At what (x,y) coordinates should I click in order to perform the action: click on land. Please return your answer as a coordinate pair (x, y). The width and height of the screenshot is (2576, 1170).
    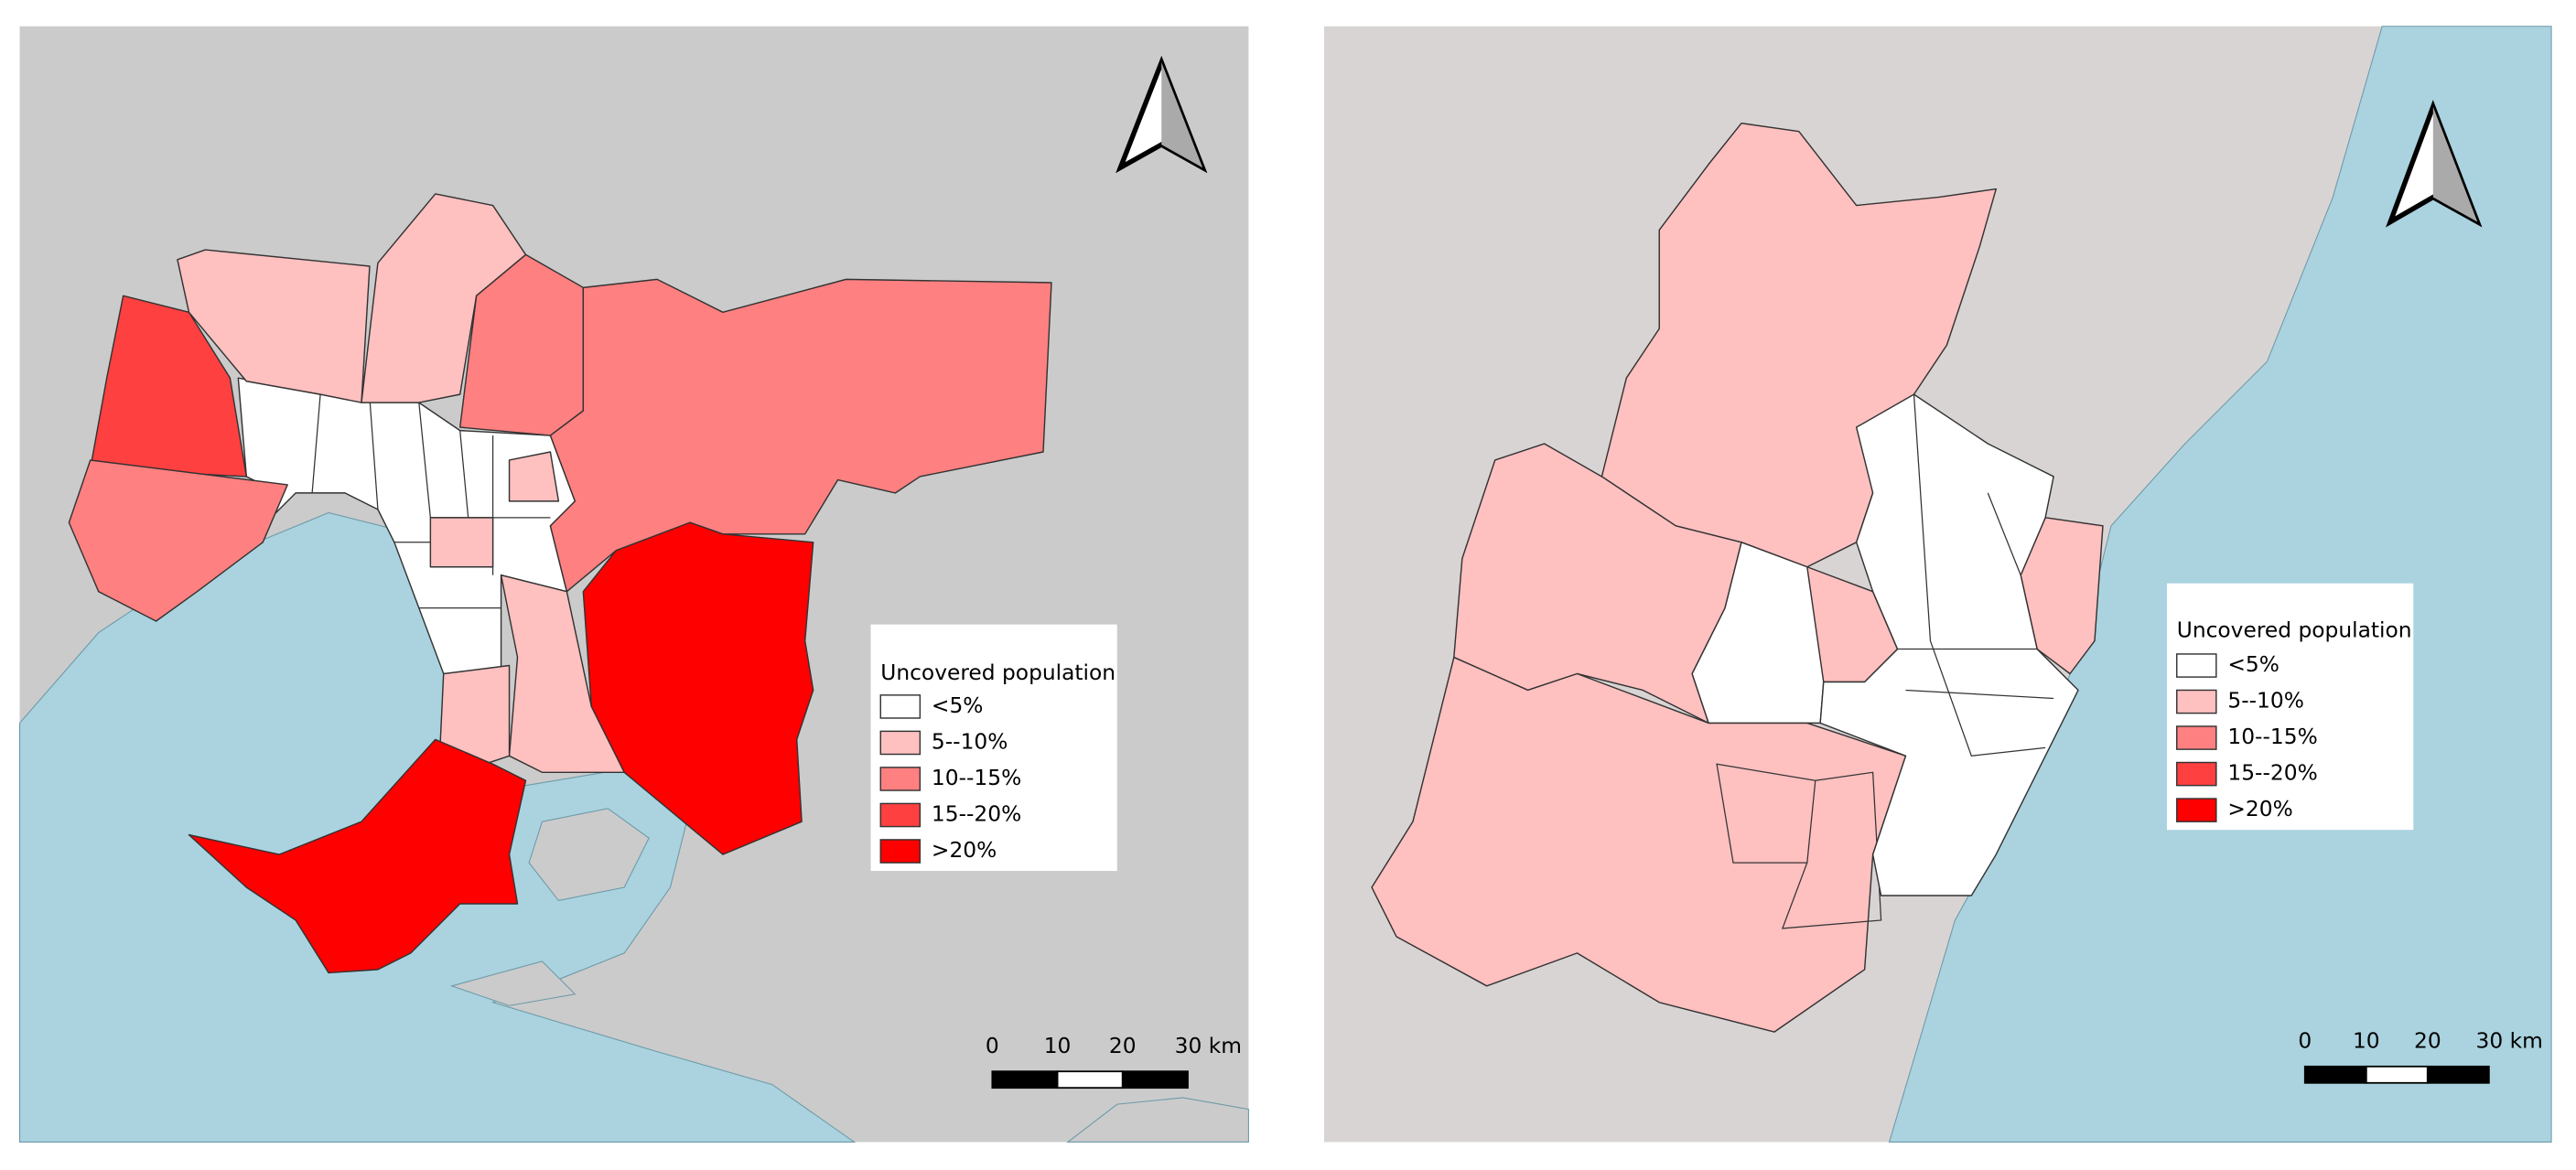
    Looking at the image, I should click on (849, 975).